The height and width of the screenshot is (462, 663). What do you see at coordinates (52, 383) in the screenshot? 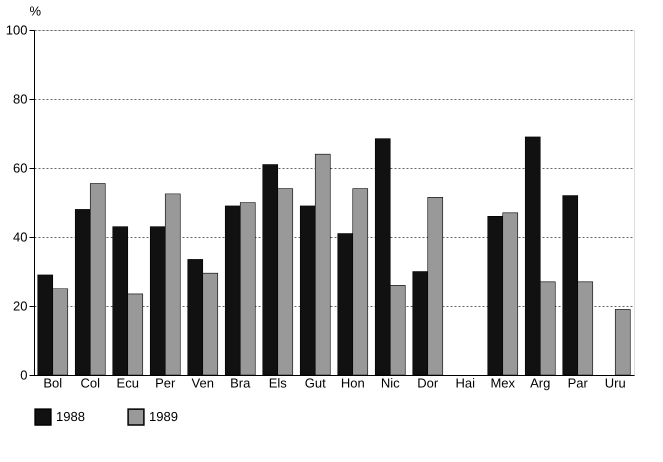
I see `x-tick-label: Bol` at bounding box center [52, 383].